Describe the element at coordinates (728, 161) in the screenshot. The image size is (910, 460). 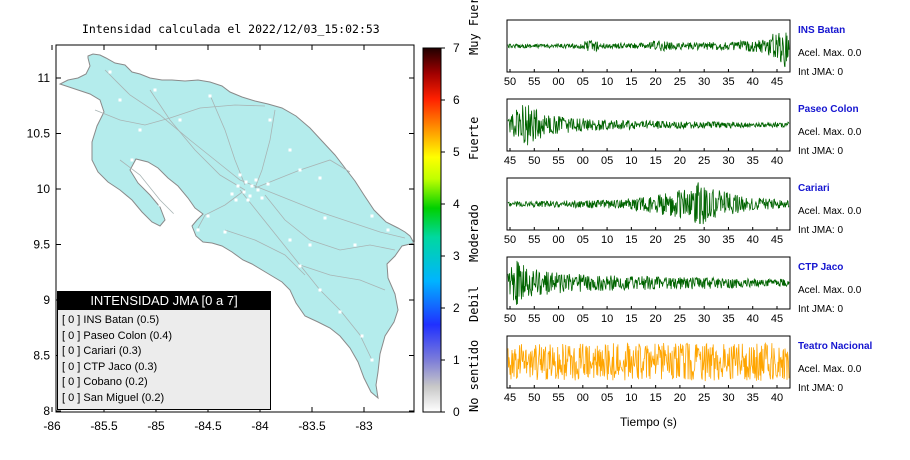
I see `waveform-x-tick-label: 30` at that location.